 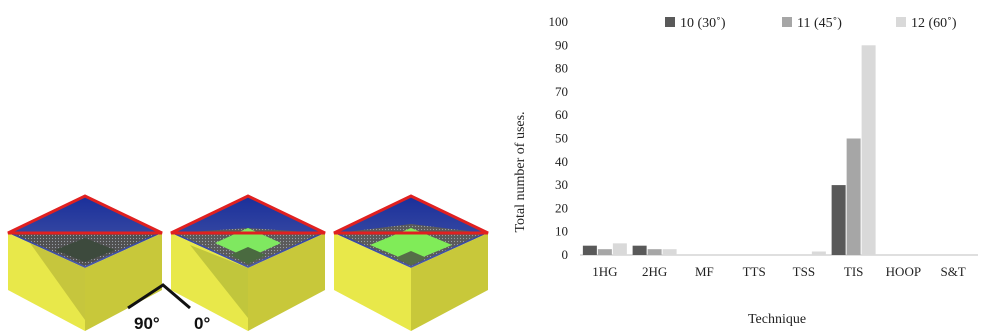 What do you see at coordinates (952, 271) in the screenshot?
I see `x-tick-label: S&T` at bounding box center [952, 271].